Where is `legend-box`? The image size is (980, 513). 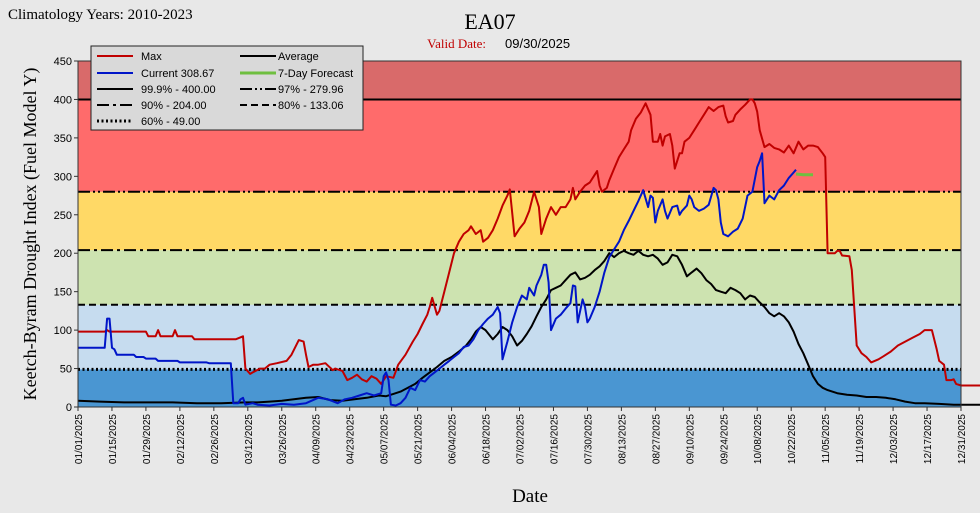 legend-box is located at coordinates (227, 88).